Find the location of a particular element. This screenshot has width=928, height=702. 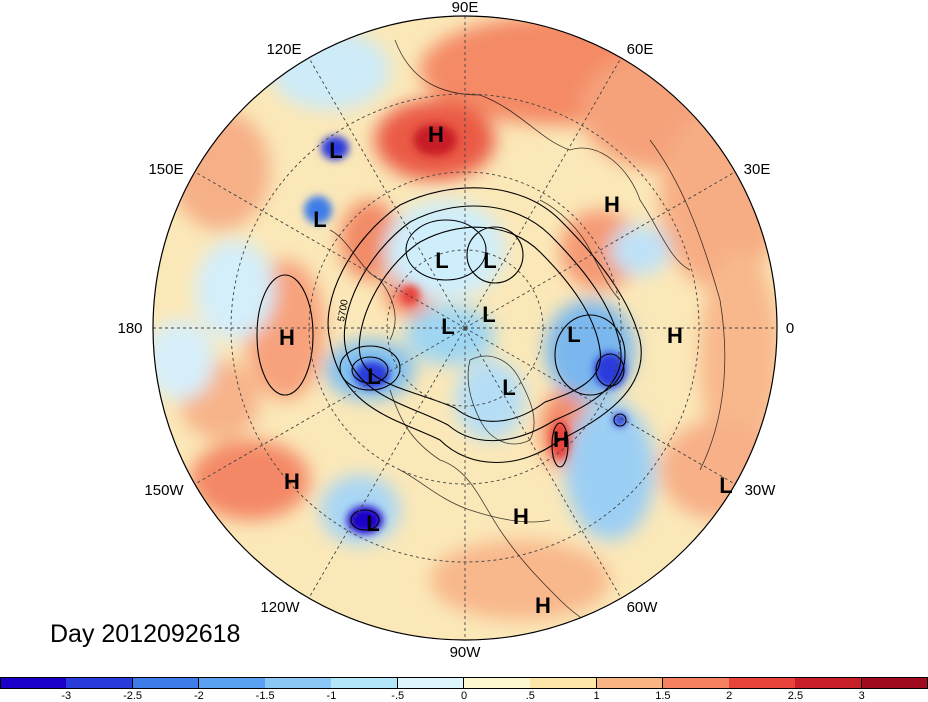

lon-label-60e: 60E is located at coordinates (640, 49).